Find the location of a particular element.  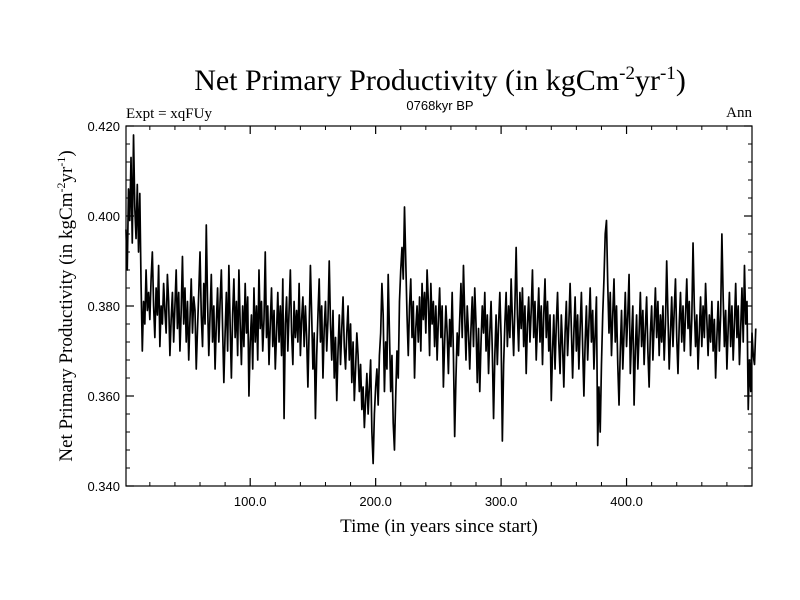

y-tick-label: 0.420 is located at coordinates (103, 126).